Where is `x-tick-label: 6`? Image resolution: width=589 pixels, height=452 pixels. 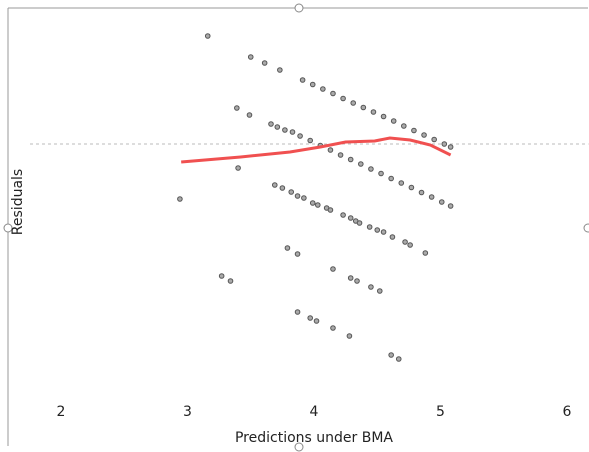
x-tick-label: 6 is located at coordinates (567, 412).